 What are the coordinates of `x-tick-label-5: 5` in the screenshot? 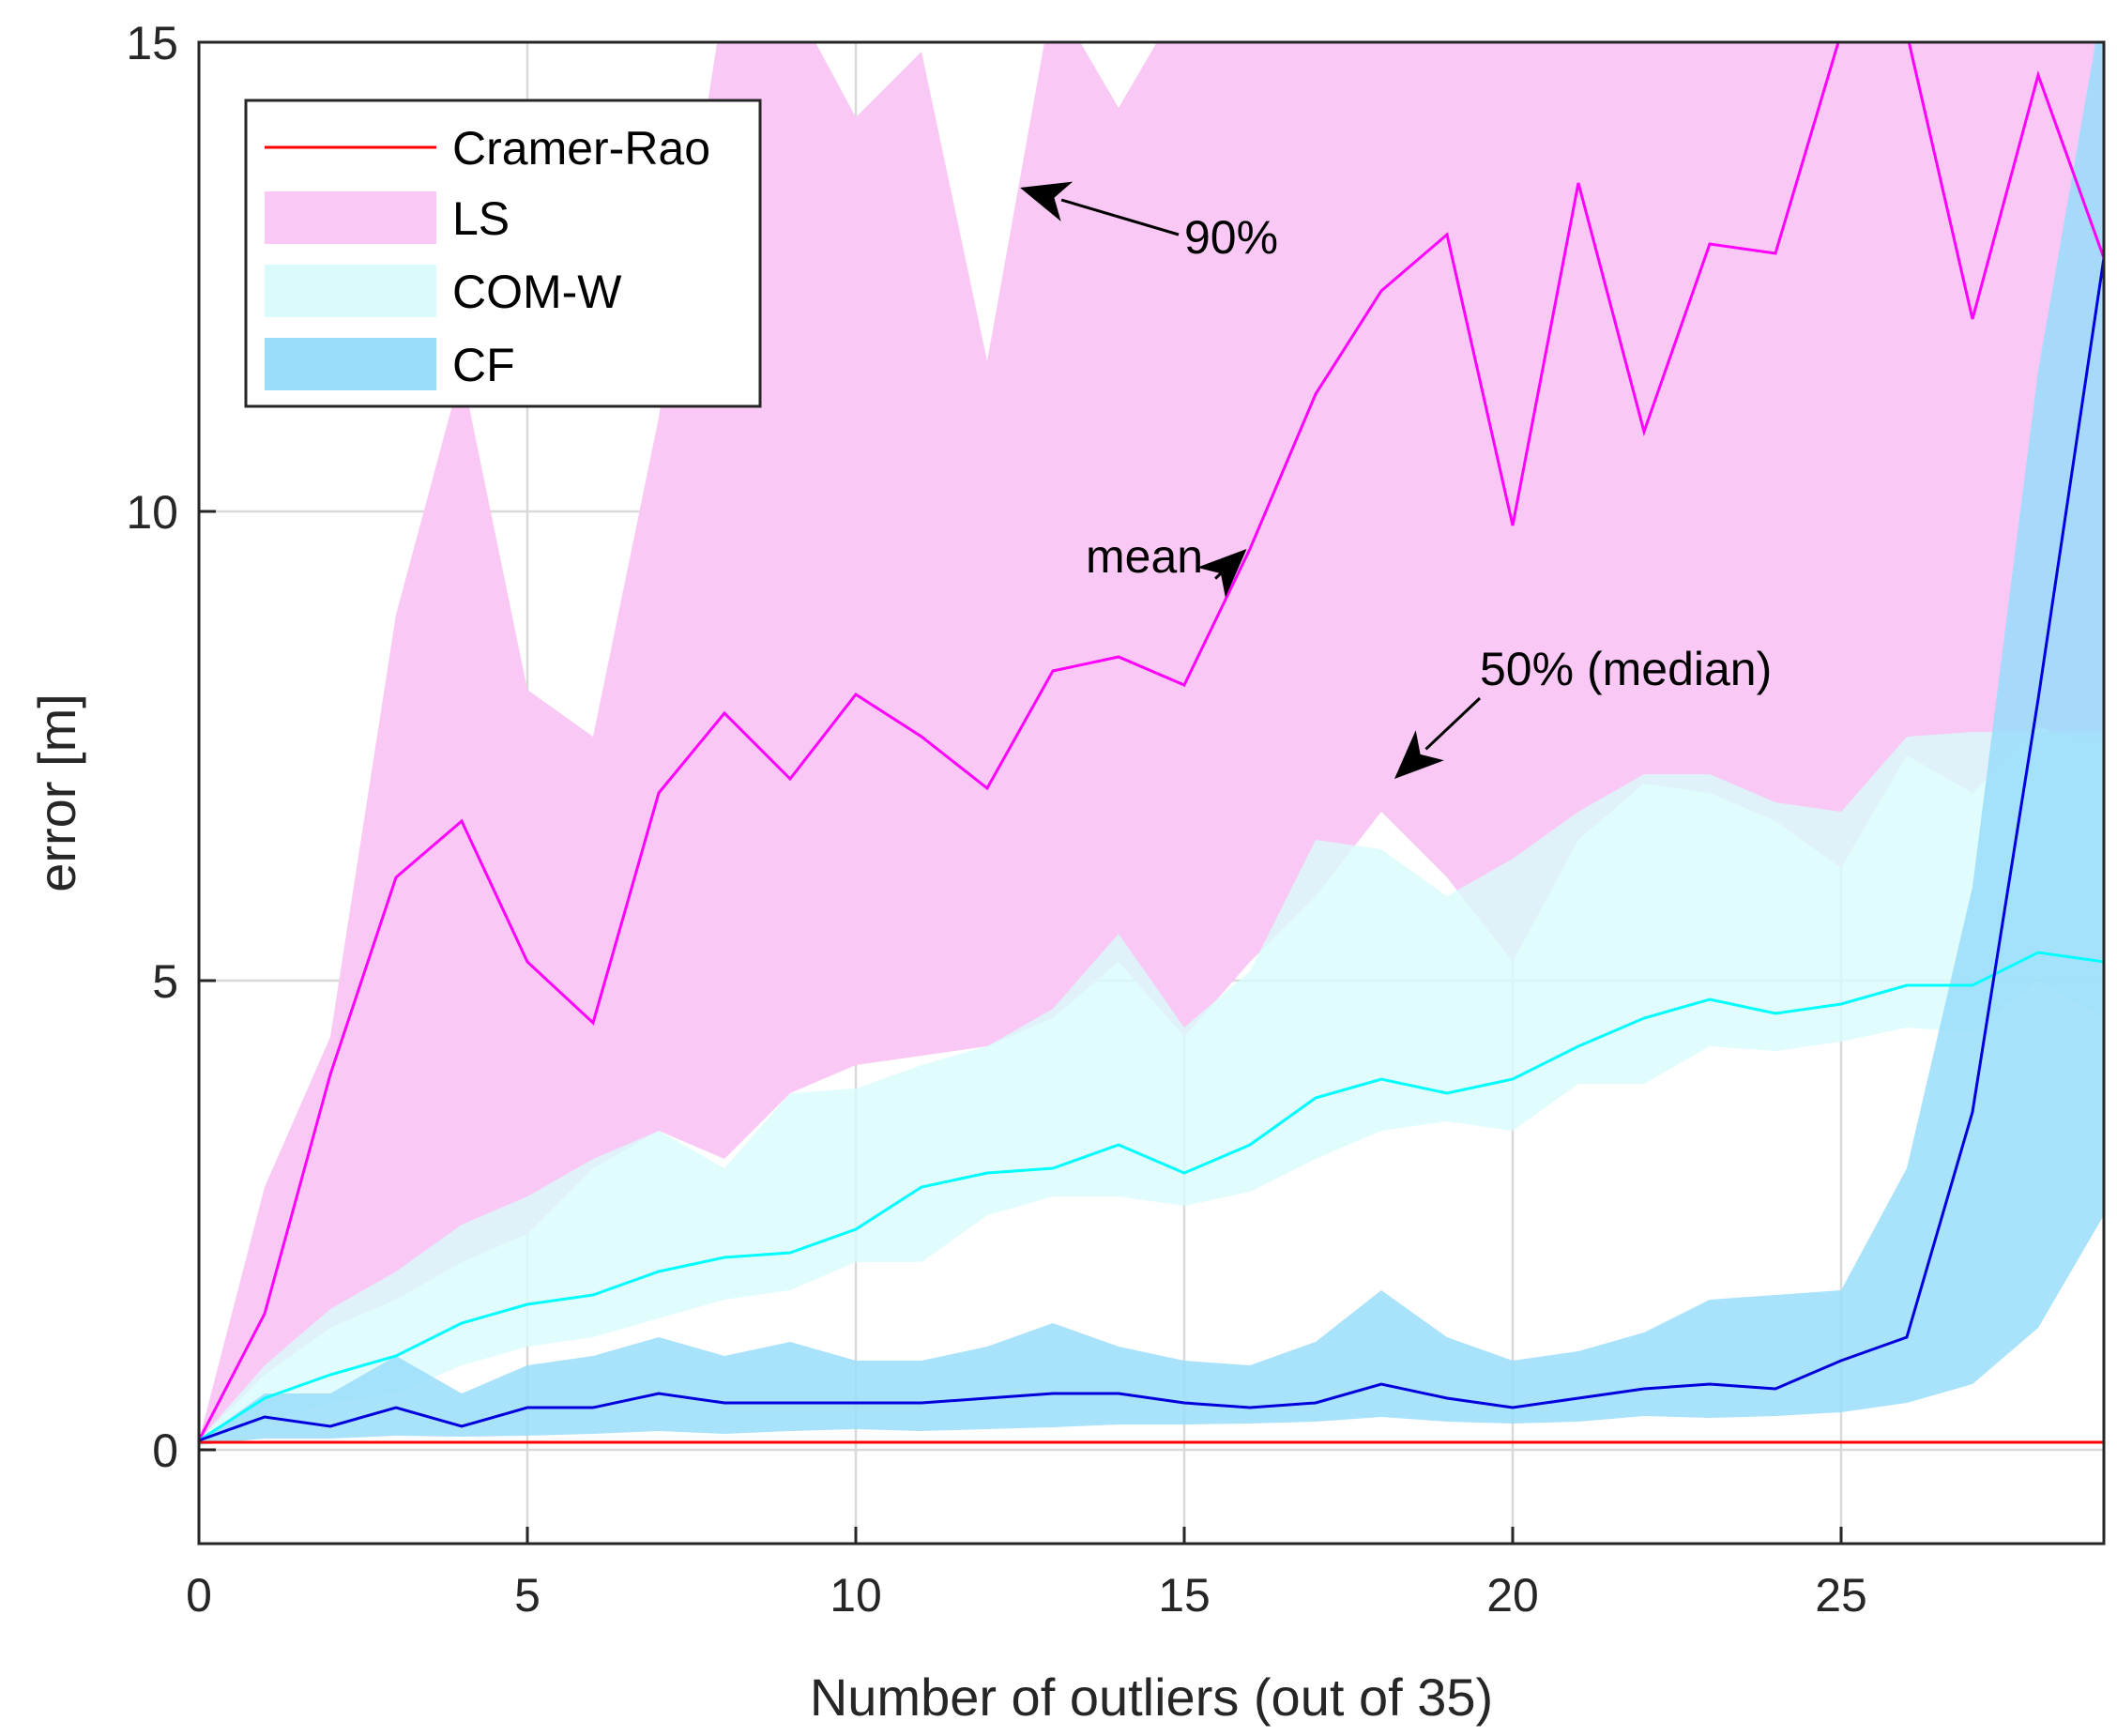 It's located at (527, 1595).